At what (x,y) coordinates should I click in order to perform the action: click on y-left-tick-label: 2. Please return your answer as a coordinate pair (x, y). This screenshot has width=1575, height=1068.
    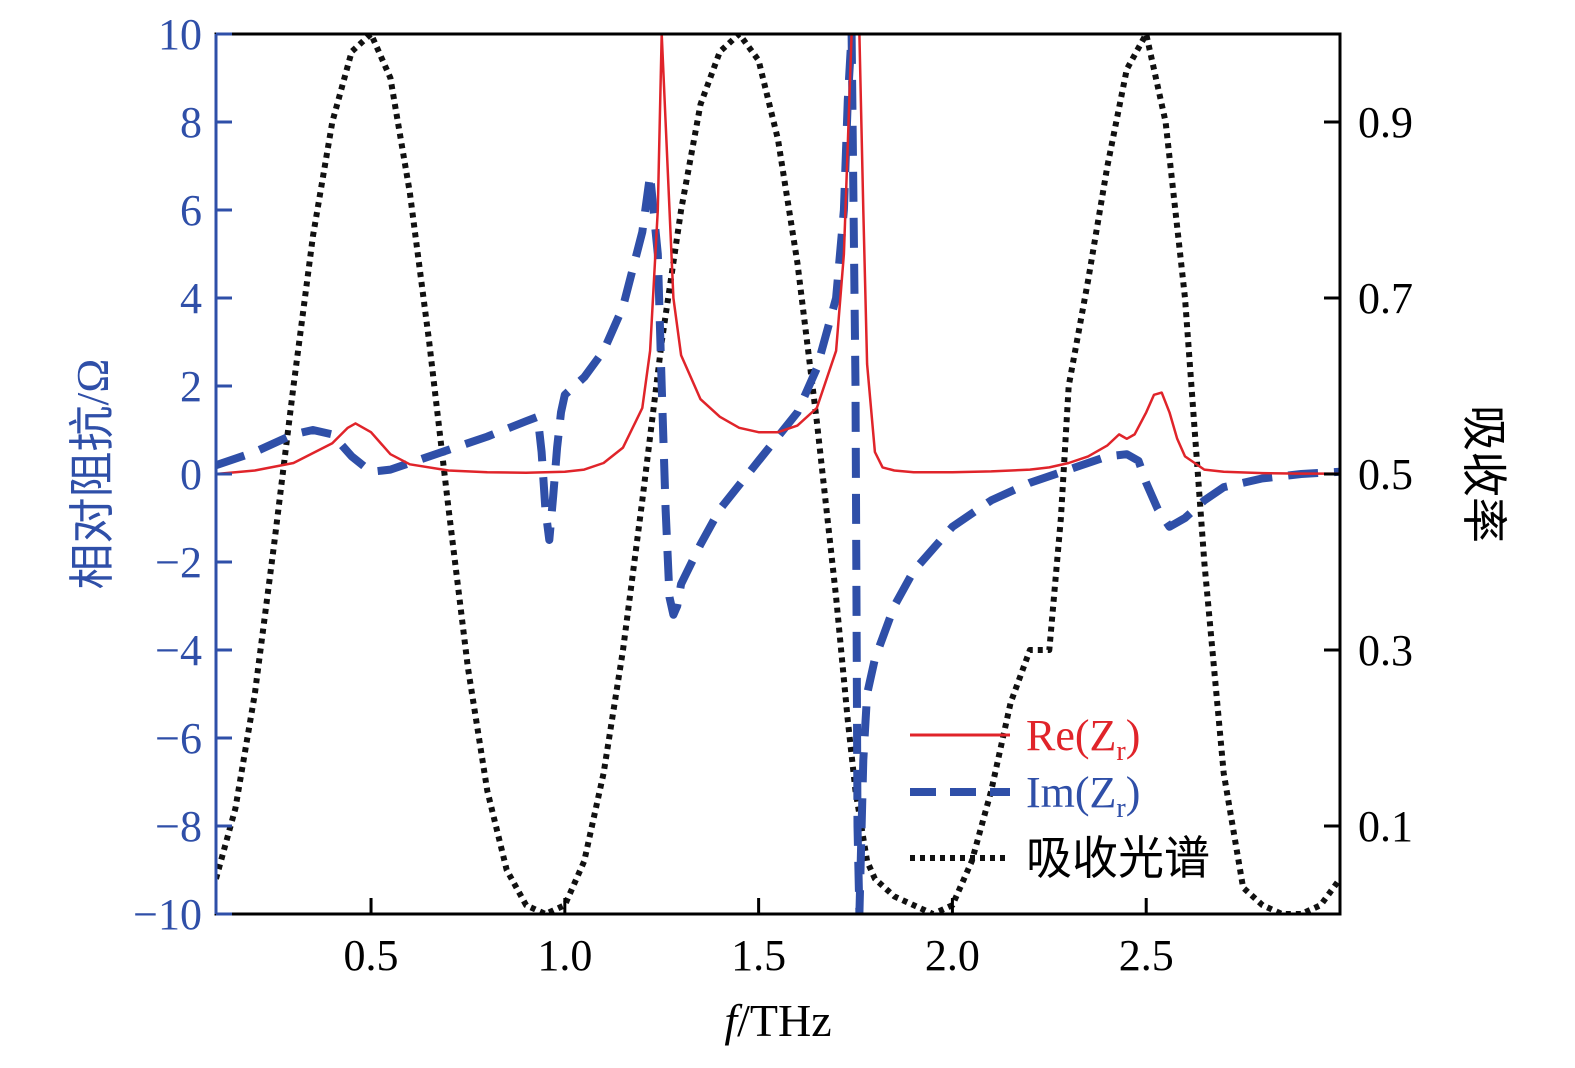
    Looking at the image, I should click on (191, 386).